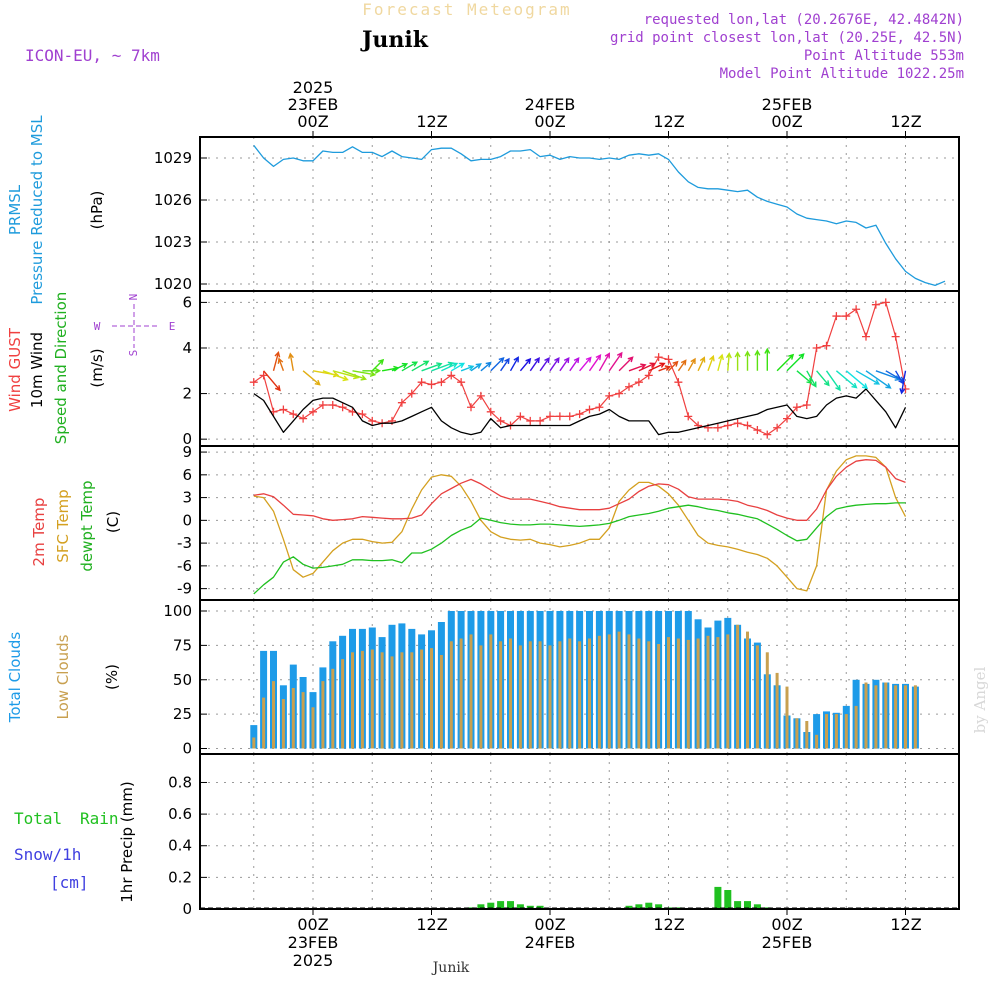  Describe the element at coordinates (182, 645) in the screenshot. I see `y-tick: 75` at that location.